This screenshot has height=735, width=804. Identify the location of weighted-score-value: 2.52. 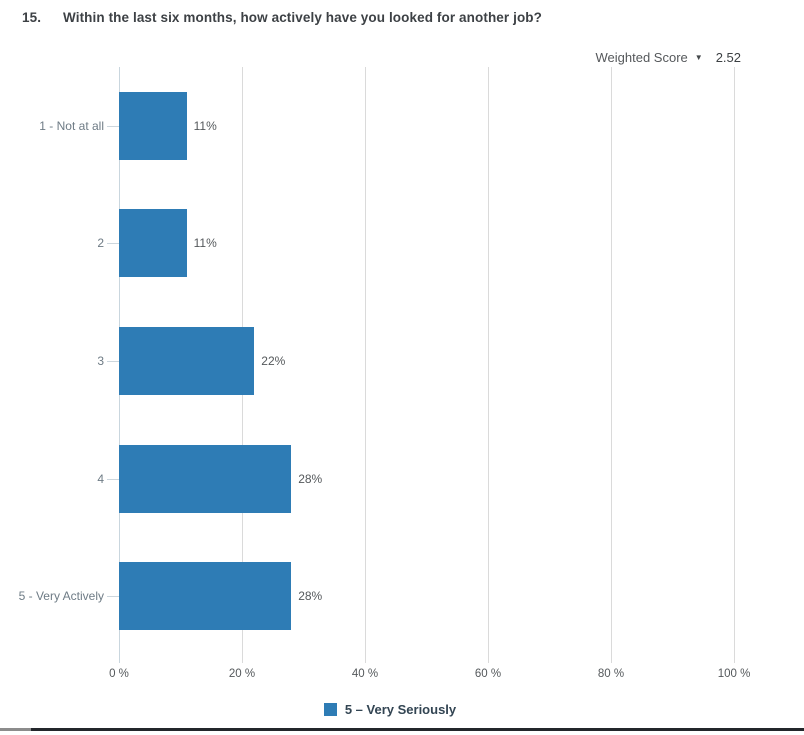
(728, 57).